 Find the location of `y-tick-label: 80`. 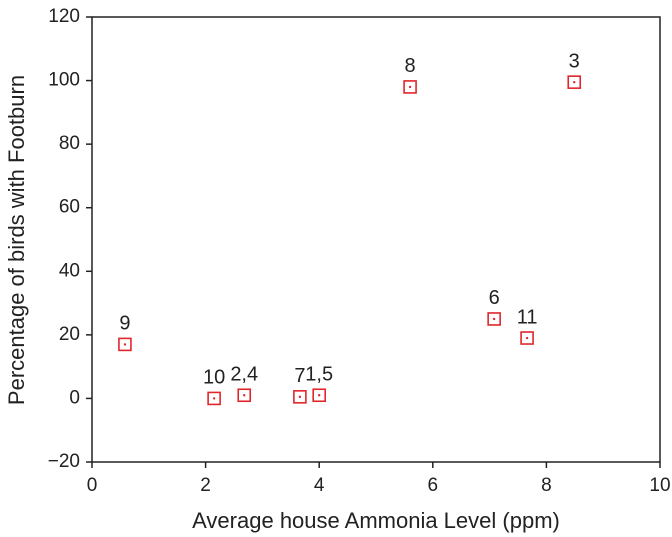

y-tick-label: 80 is located at coordinates (69, 143).